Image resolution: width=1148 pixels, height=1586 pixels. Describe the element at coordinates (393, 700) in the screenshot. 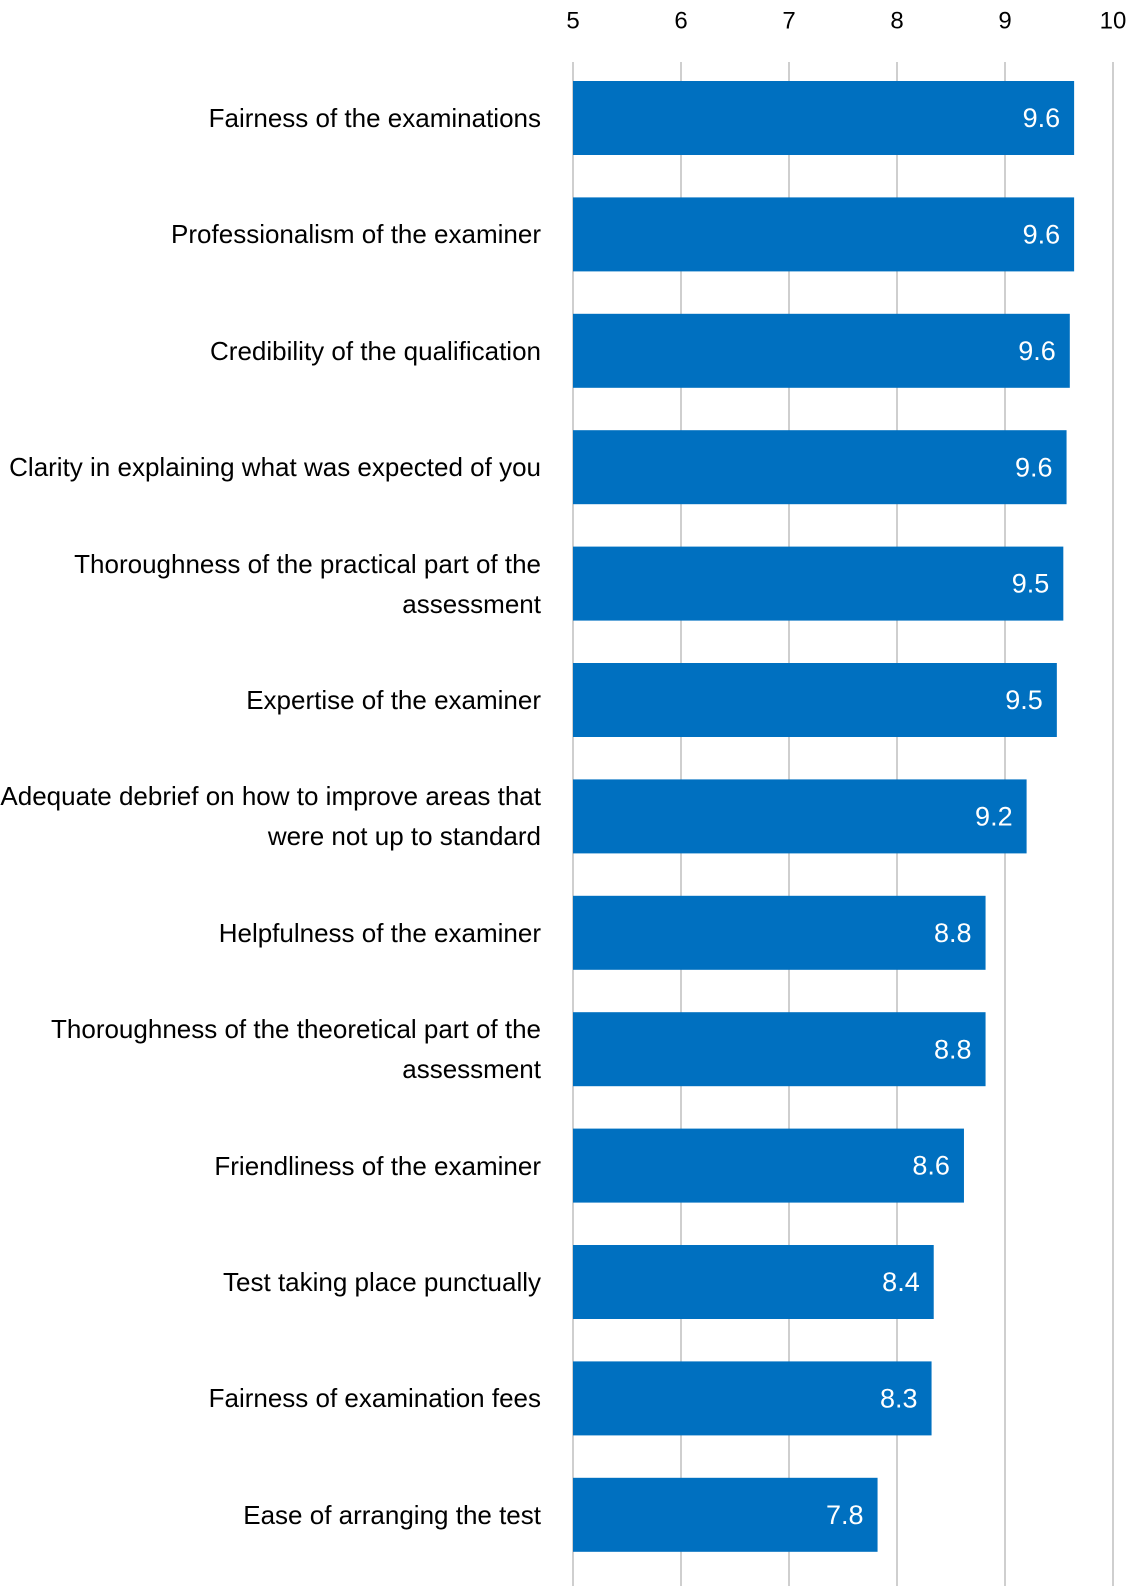

I see `y-tick-label: Expertise of the examiner` at that location.